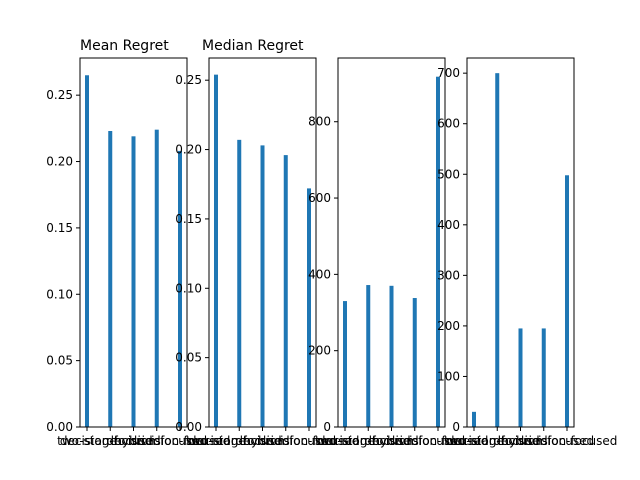 The height and width of the screenshot is (480, 640). Describe the element at coordinates (124, 46) in the screenshot. I see `subplot-title: Mean Regret` at that location.